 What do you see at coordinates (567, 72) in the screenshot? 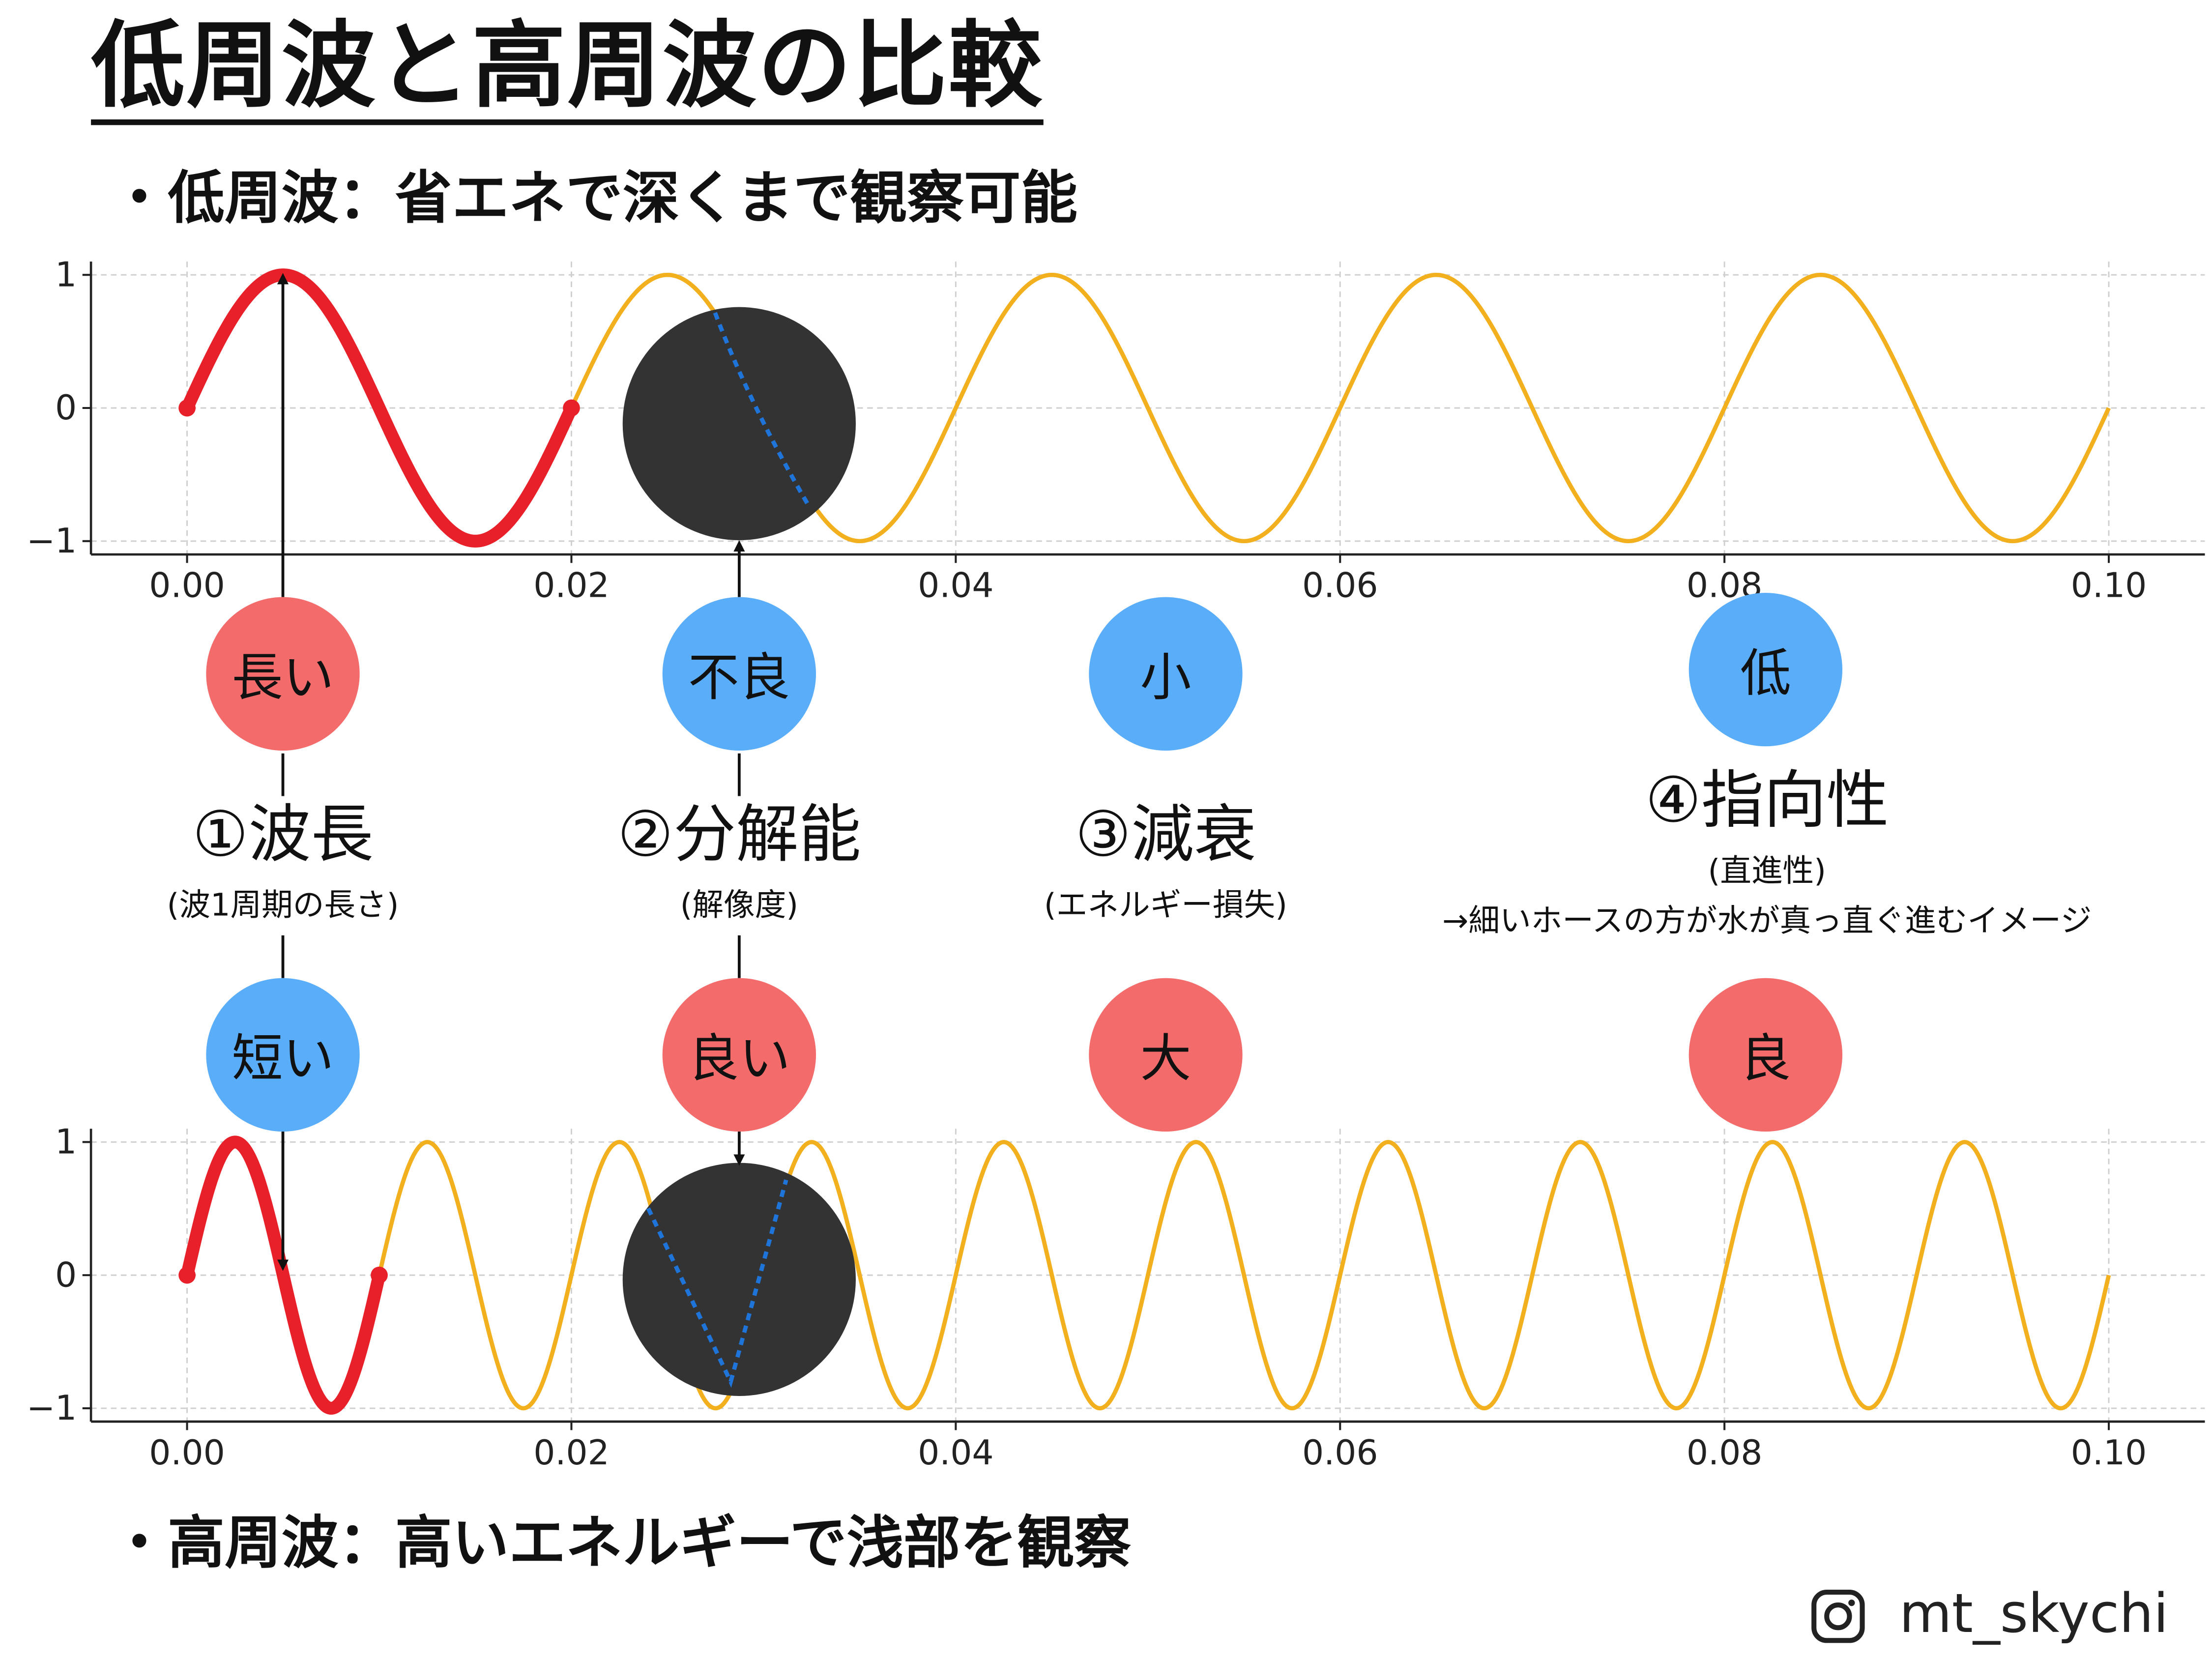
I see `page-title: 低周波と高周波の比較` at bounding box center [567, 72].